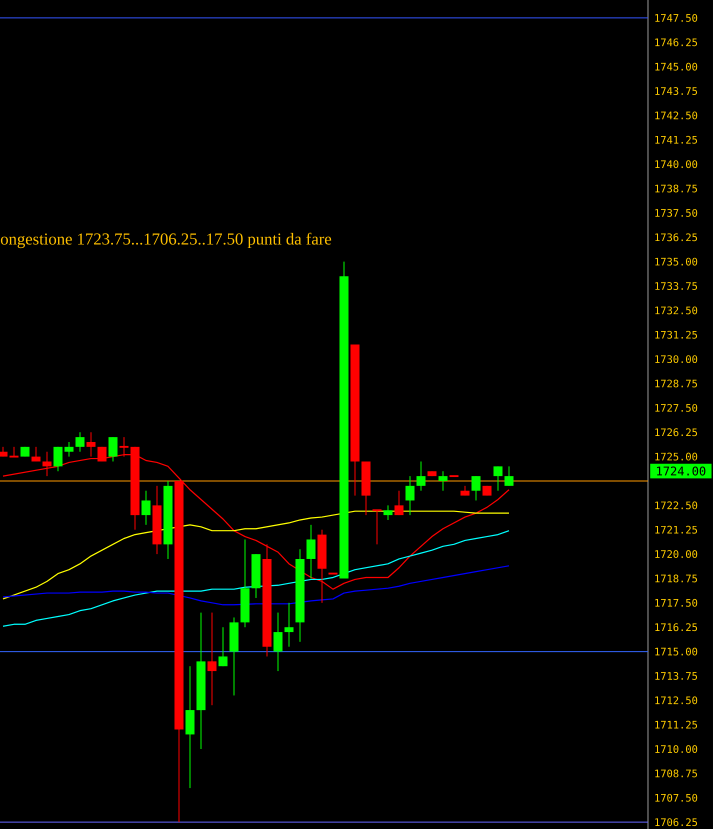  I want to click on y-tick-label: 1735.00, so click(676, 262).